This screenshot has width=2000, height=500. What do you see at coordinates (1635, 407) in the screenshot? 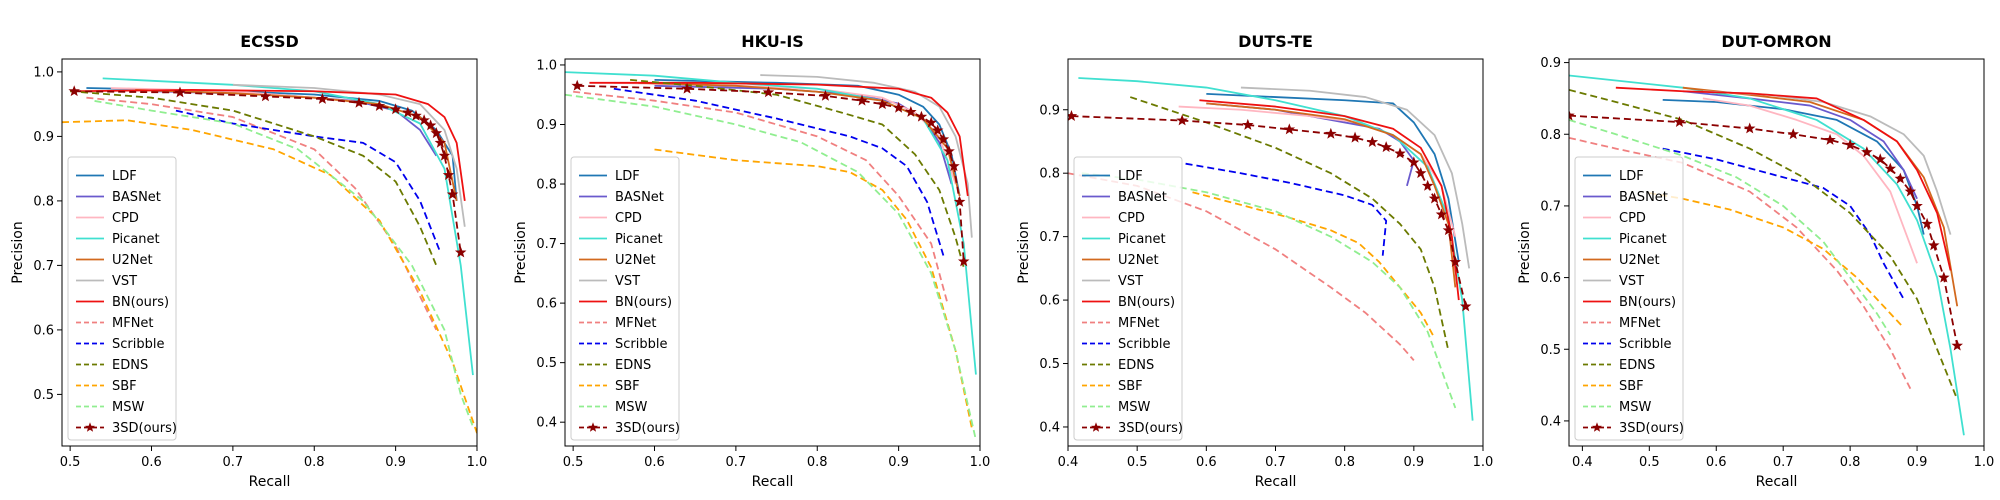
I see `legend-label: MSW` at bounding box center [1635, 407].